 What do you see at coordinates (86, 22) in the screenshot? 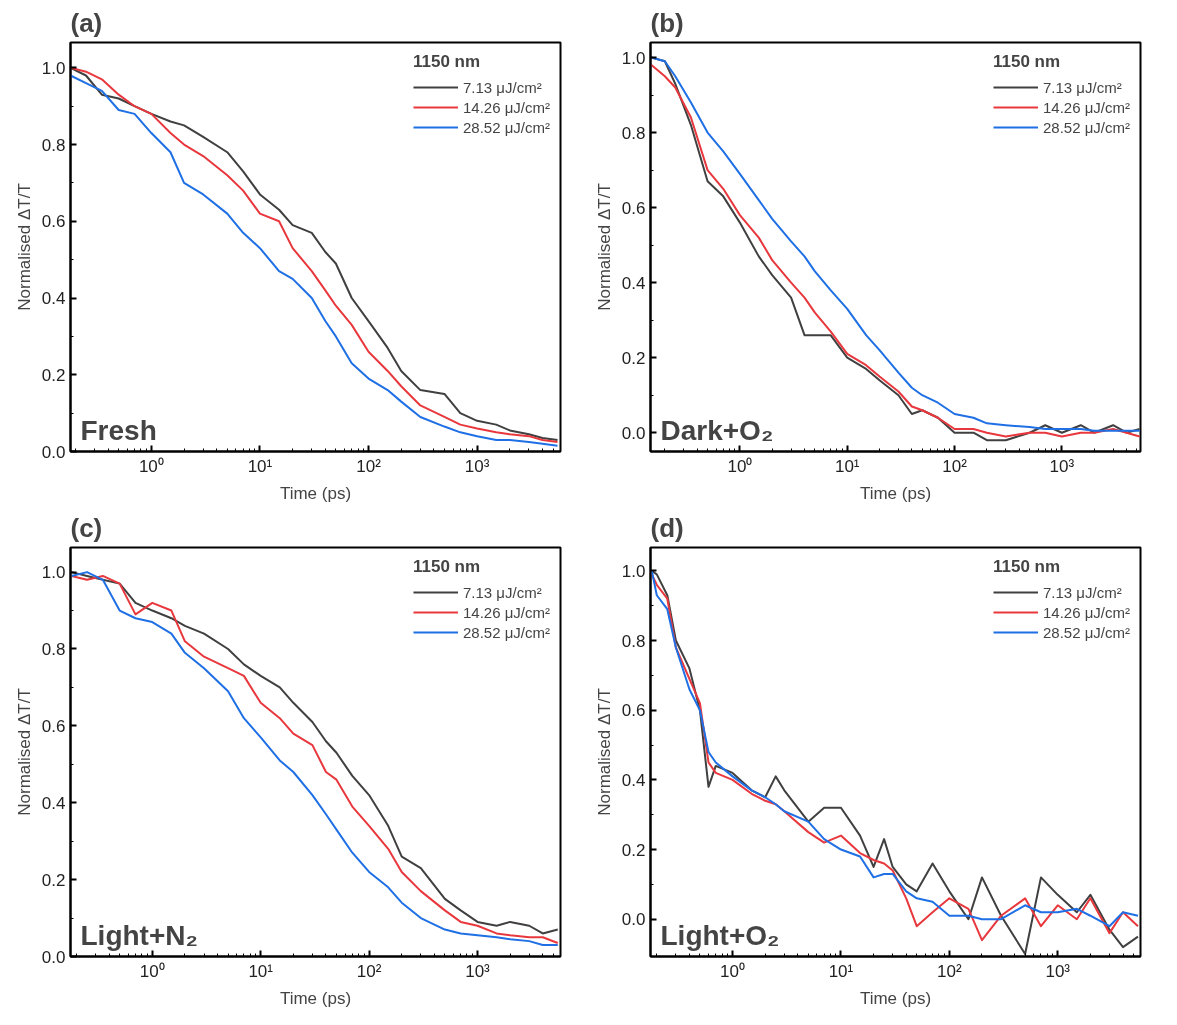
I see `chart-title: (a)` at bounding box center [86, 22].